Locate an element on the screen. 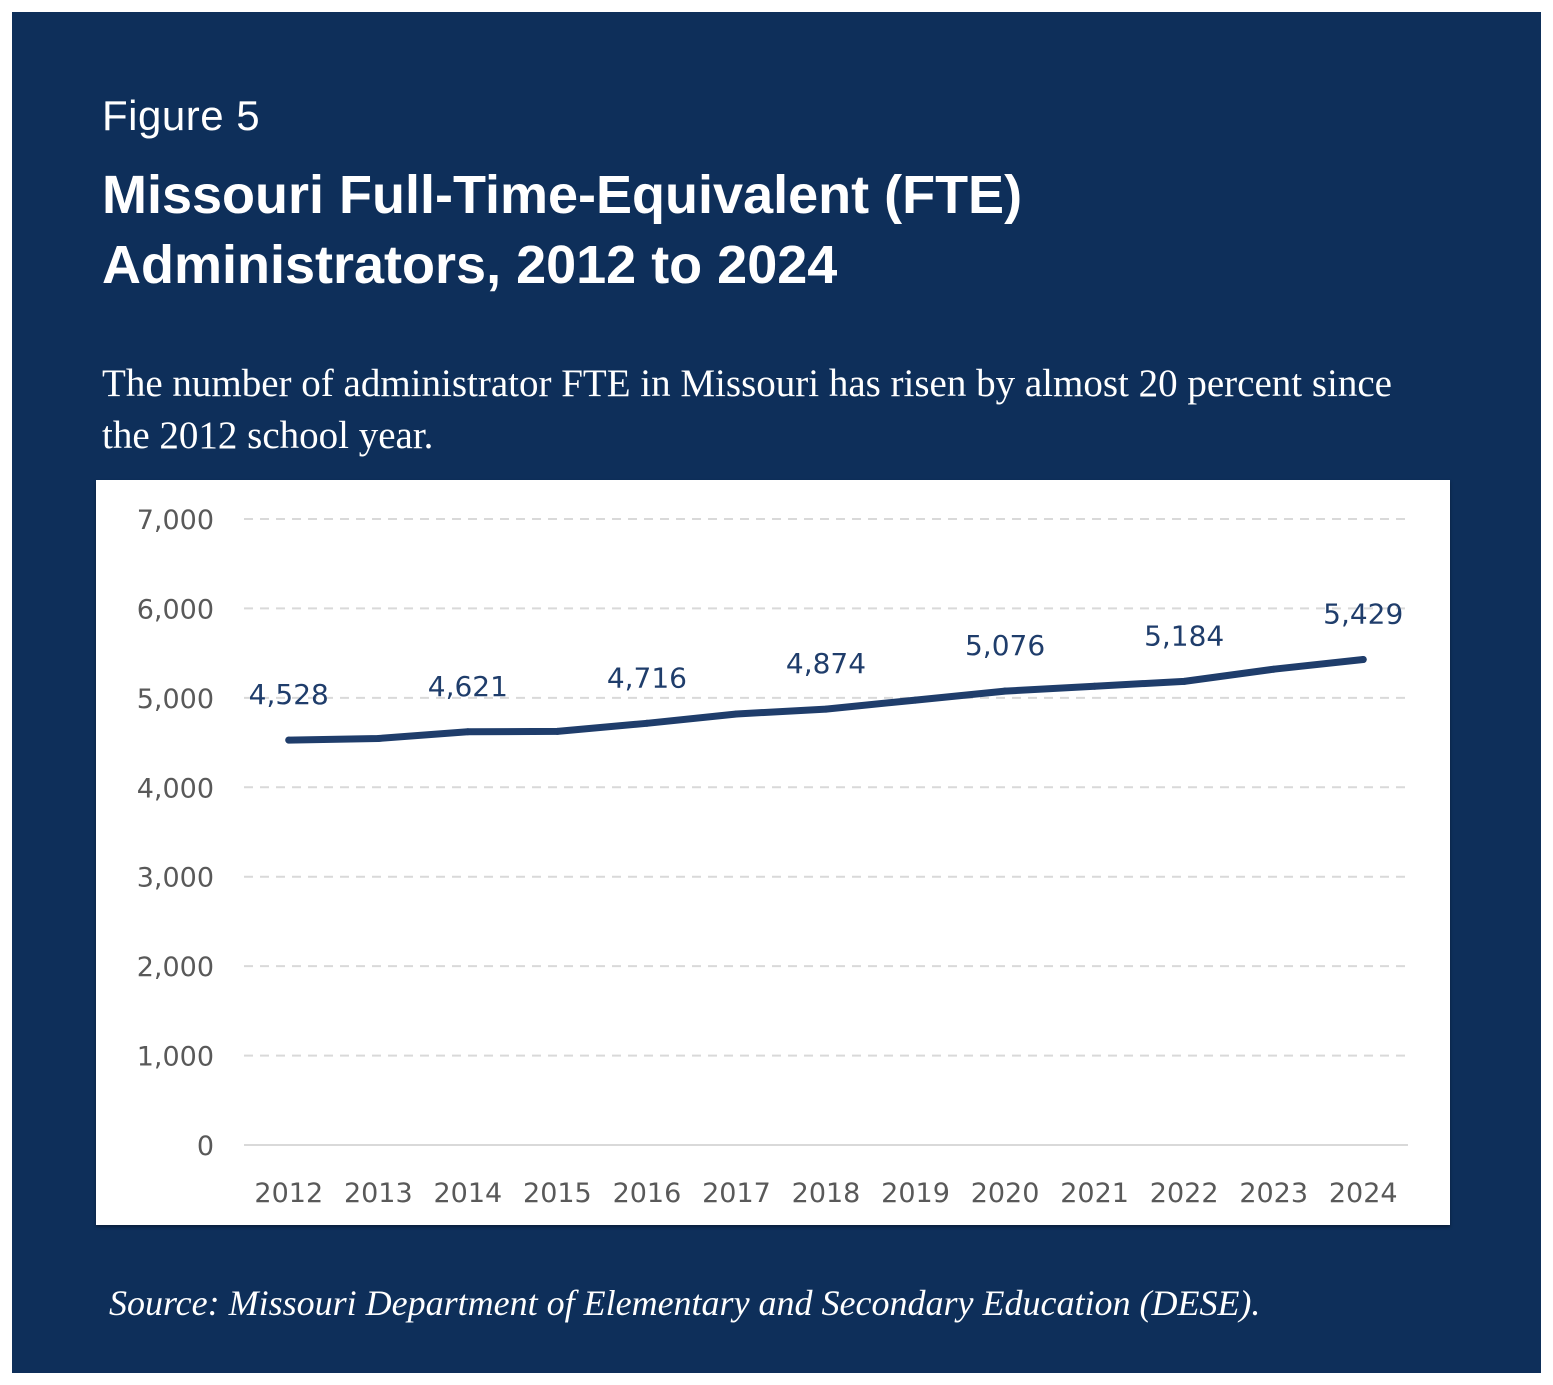 The width and height of the screenshot is (1553, 1385). x-tick-label: 2014 is located at coordinates (467, 1193).